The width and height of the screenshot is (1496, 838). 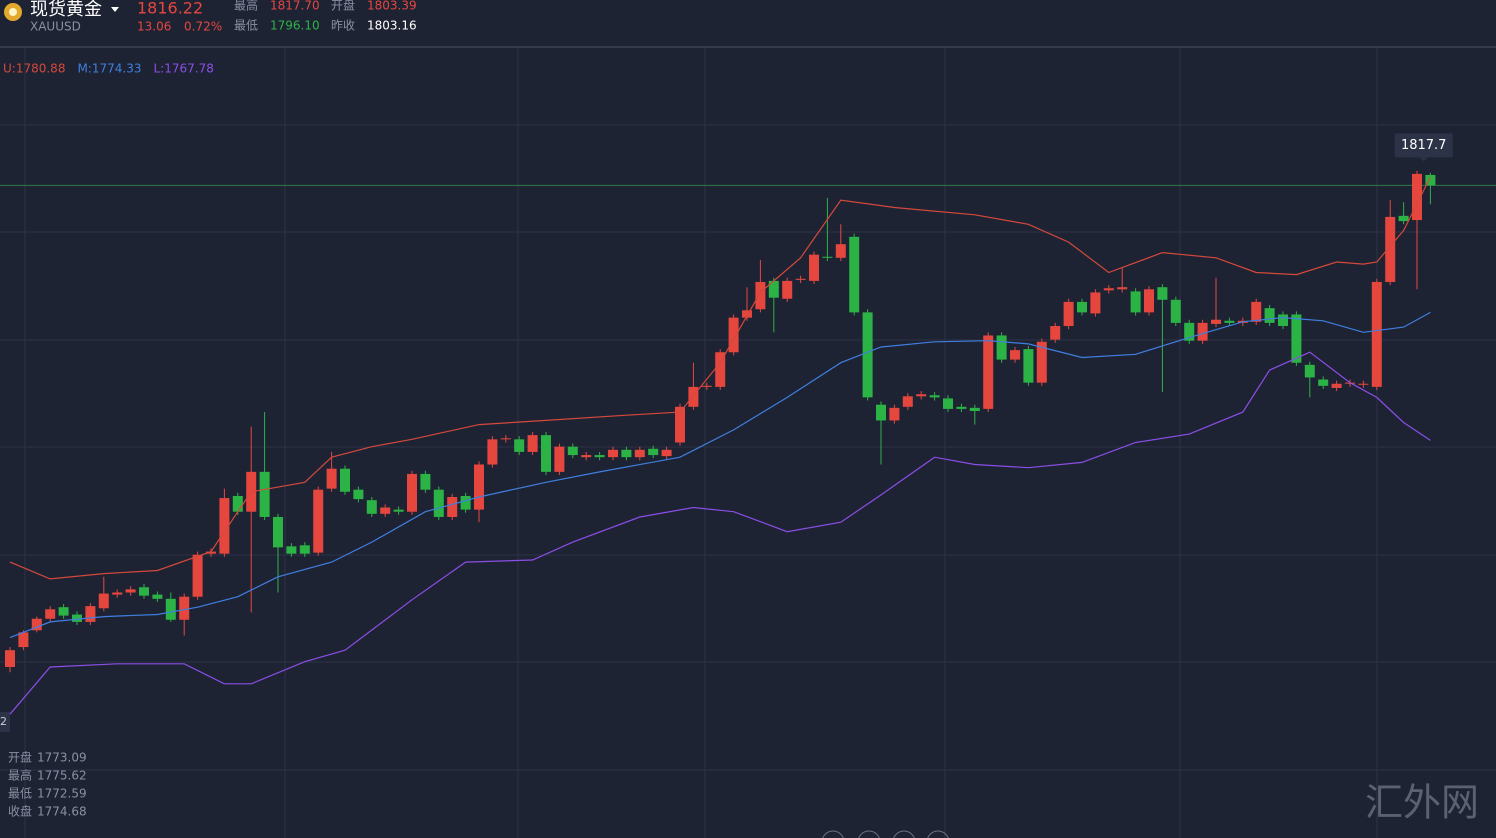 I want to click on ohlc-value: 1773.09, so click(x=62, y=758).